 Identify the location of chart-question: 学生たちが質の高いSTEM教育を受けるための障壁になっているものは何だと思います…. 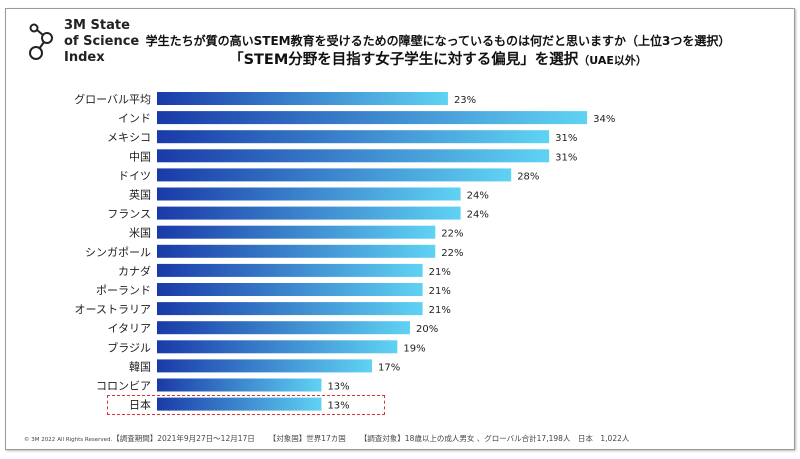
(438, 41).